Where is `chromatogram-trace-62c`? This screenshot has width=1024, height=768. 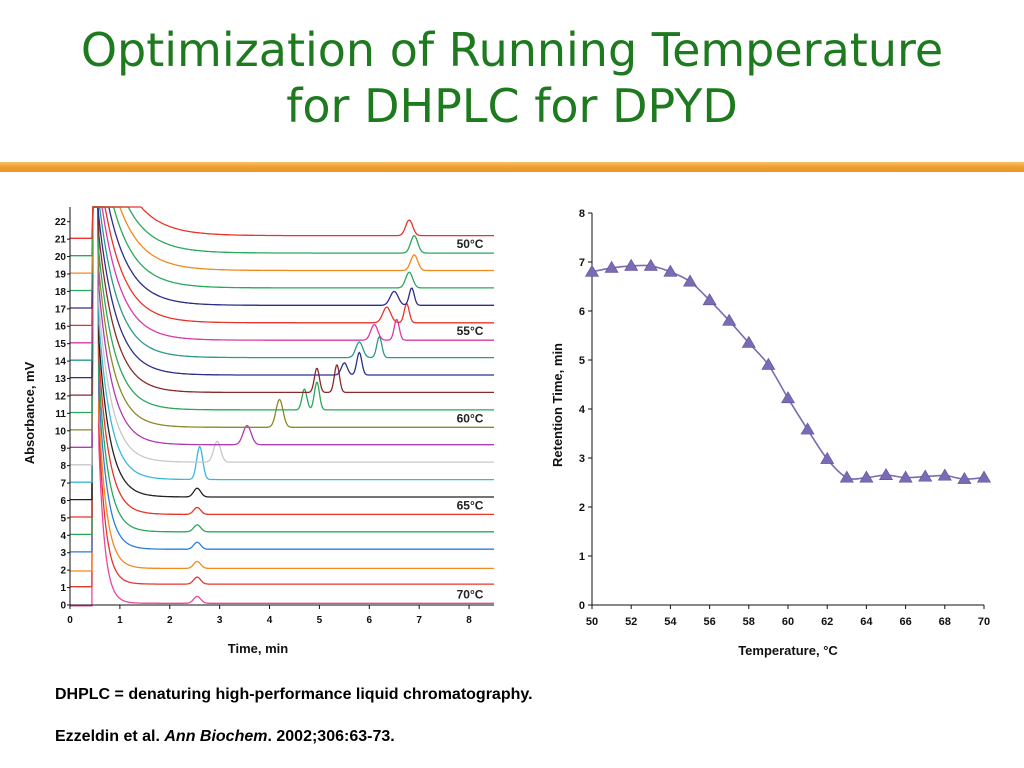
chromatogram-trace-62c is located at coordinates (282, 336).